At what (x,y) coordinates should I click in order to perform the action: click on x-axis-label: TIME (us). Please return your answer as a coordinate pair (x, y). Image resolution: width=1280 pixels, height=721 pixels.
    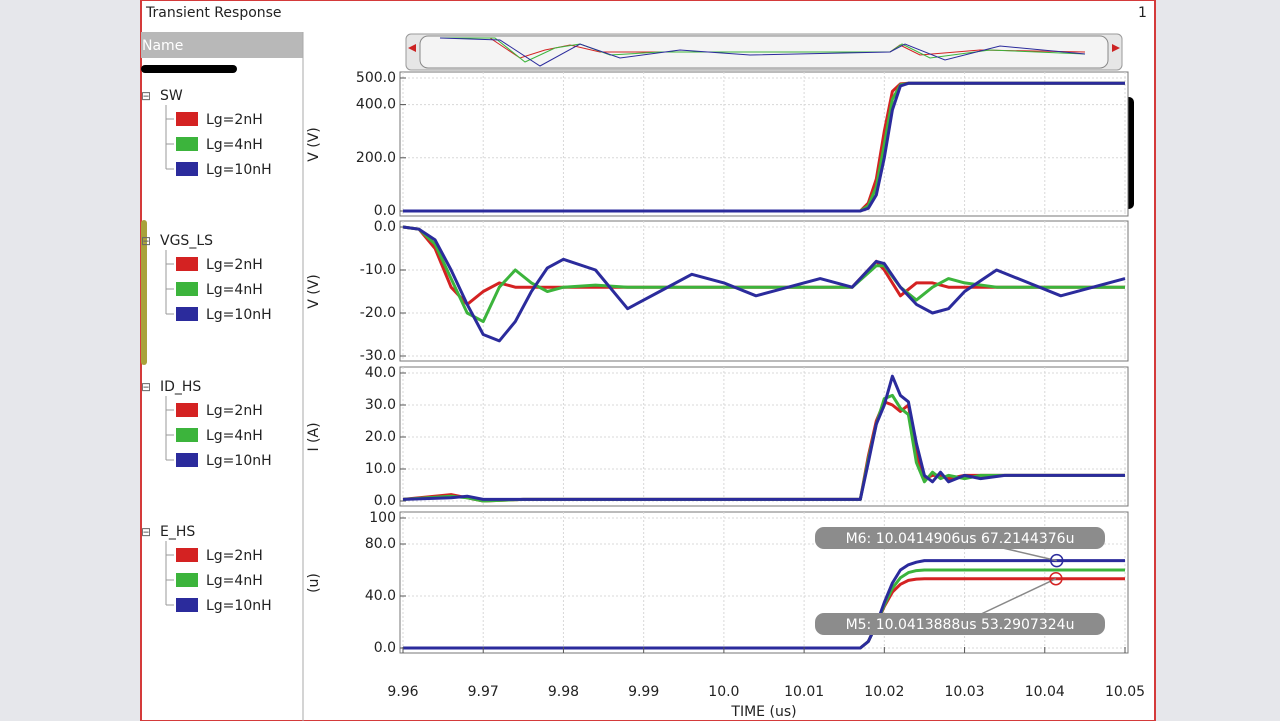
    Looking at the image, I should click on (763, 712).